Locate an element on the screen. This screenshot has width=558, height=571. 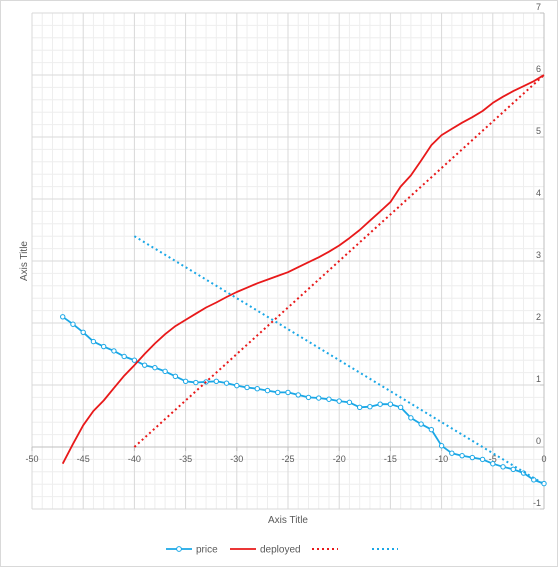
y-tick-label: -1 is located at coordinates (537, 503).